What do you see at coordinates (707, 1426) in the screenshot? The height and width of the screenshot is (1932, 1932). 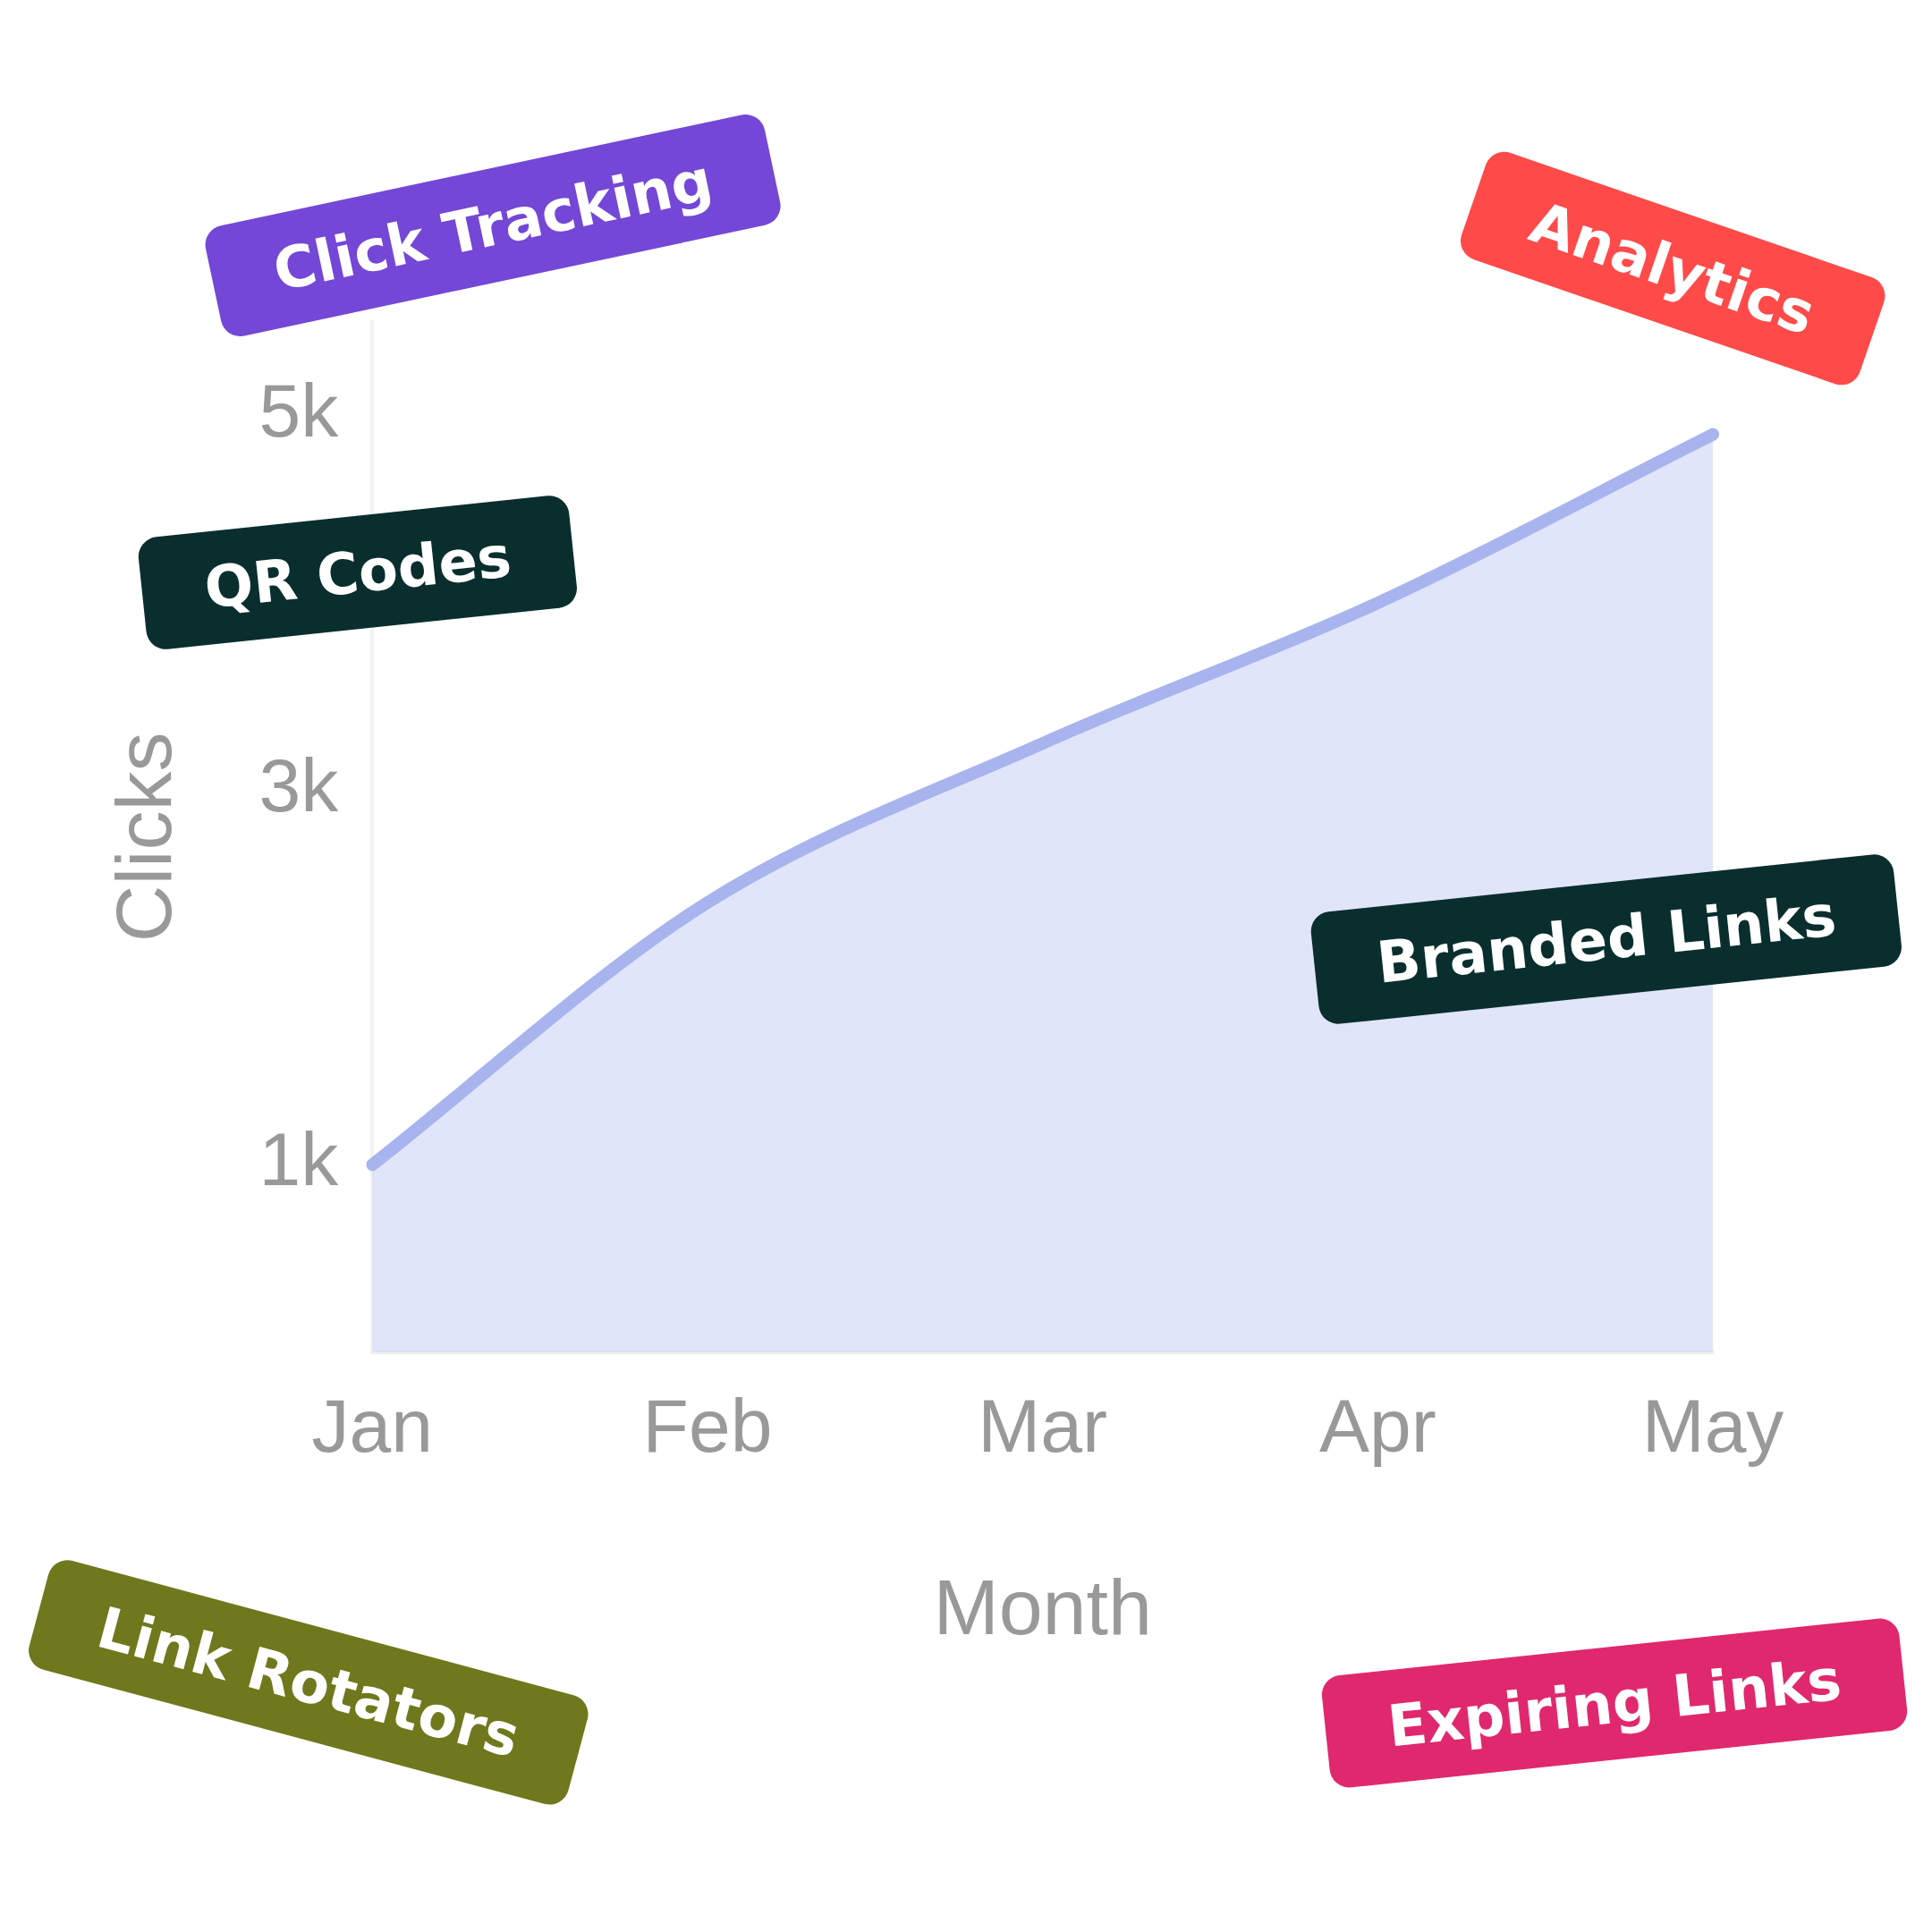 I see `x-tick-label: Feb` at bounding box center [707, 1426].